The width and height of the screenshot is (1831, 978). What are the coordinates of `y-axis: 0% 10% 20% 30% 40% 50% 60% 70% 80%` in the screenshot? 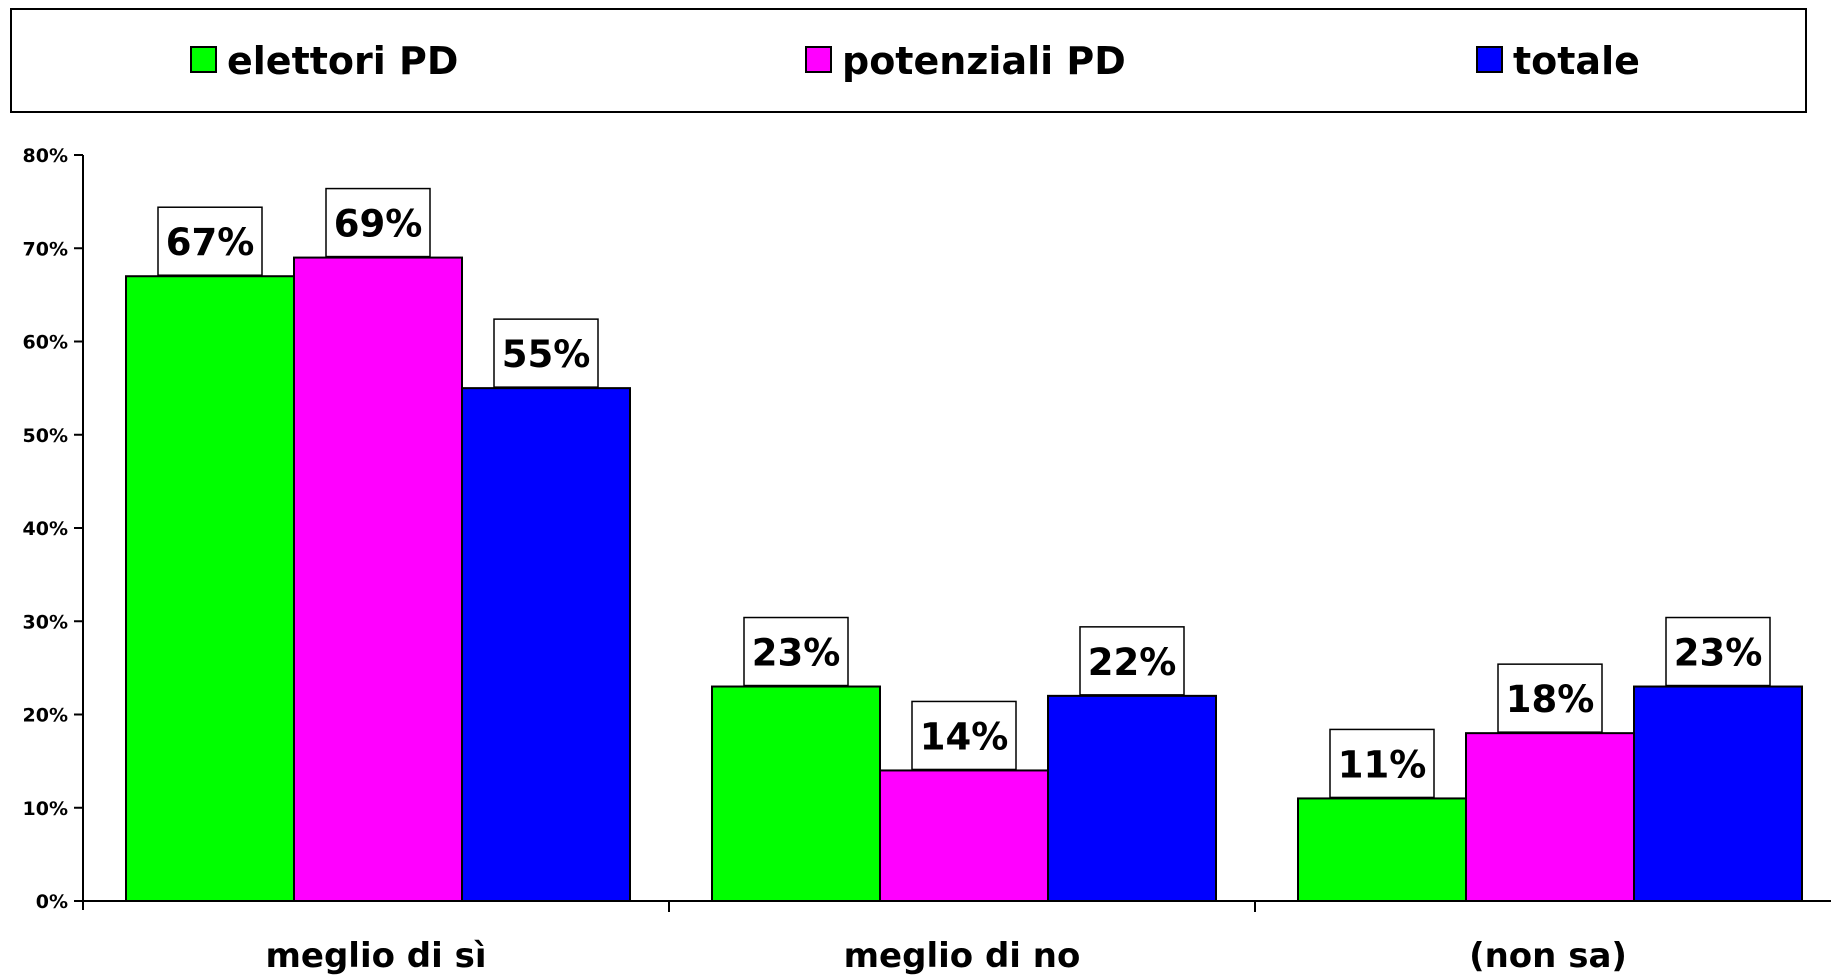 It's located at (53, 529).